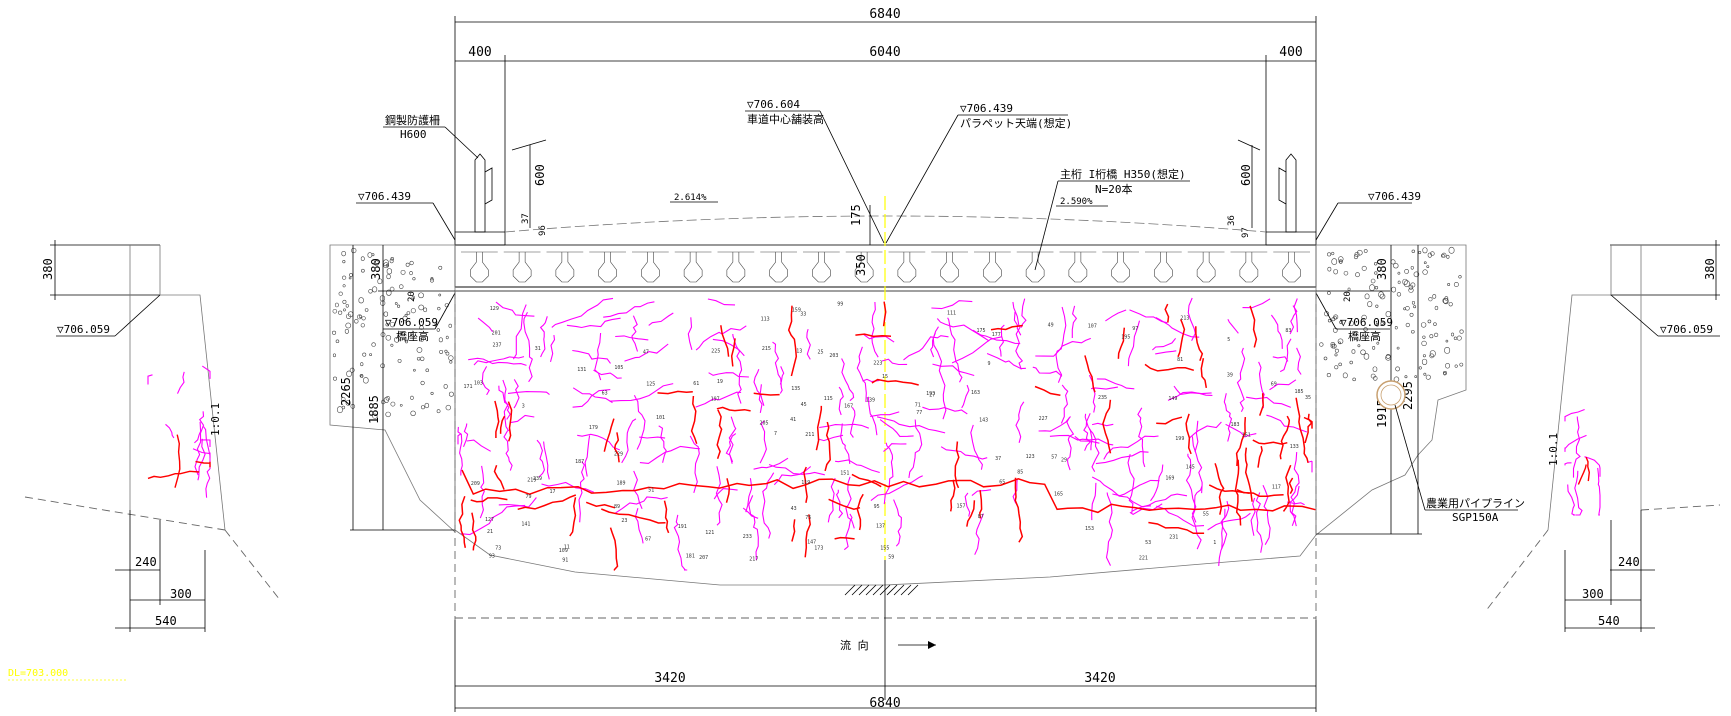  I want to click on dim-guard-height-left: 600, so click(540, 175).